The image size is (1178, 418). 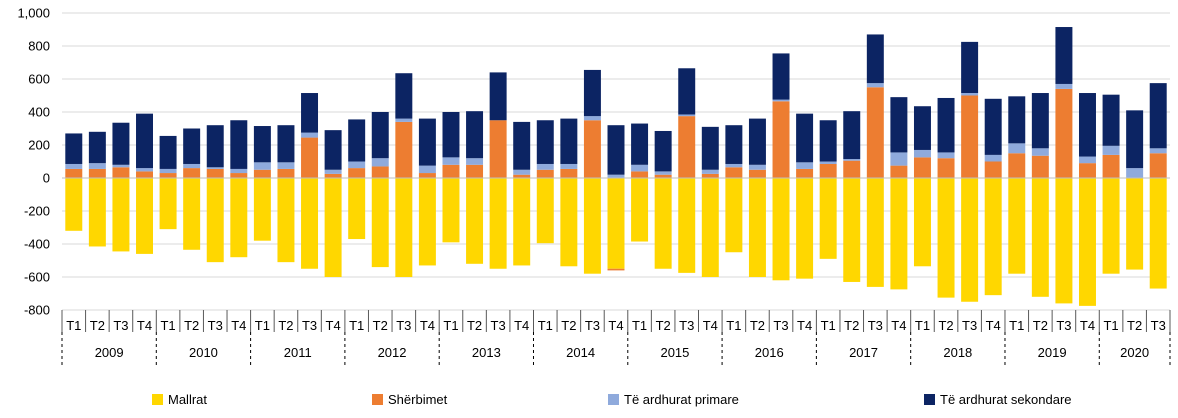 I want to click on y-tick-label: -200, so click(x=37, y=211).